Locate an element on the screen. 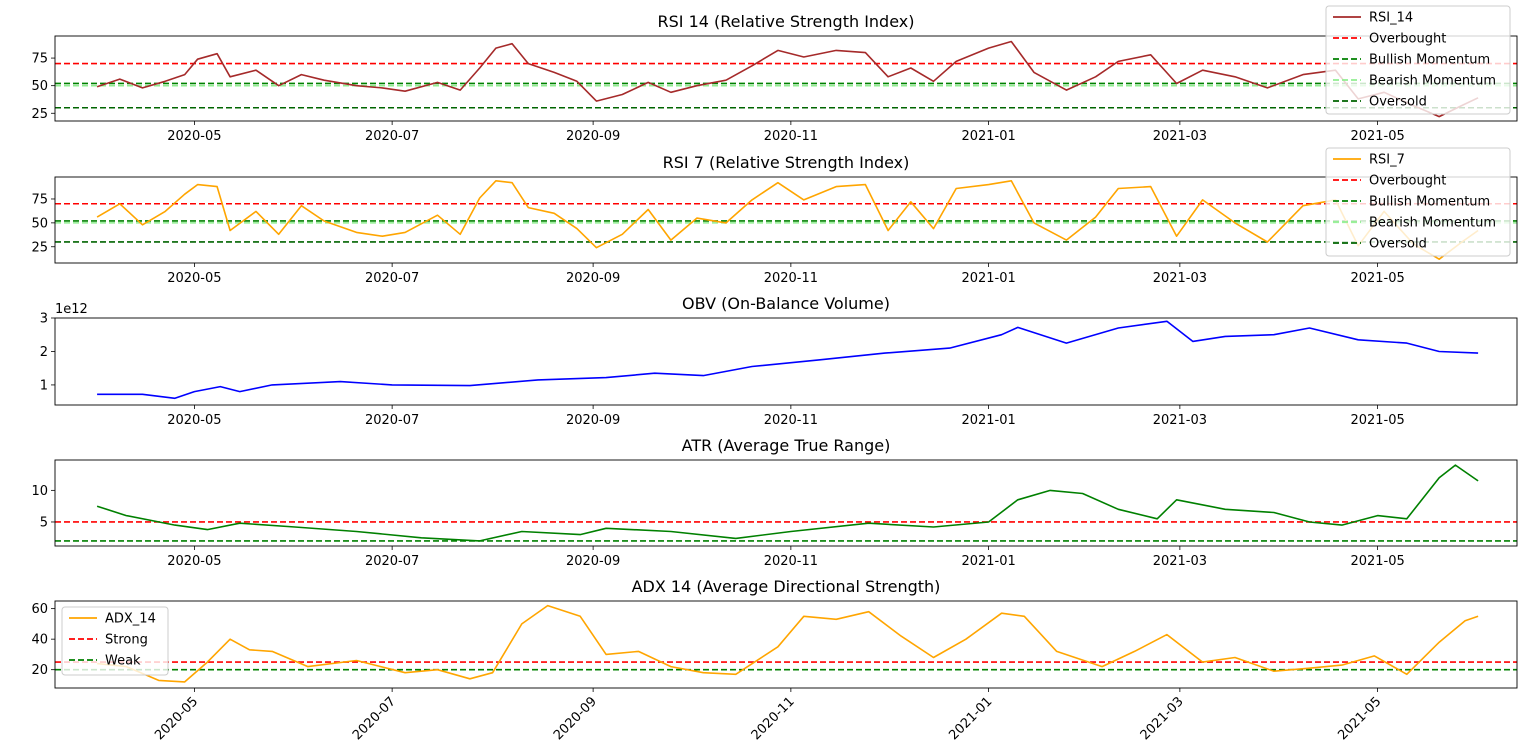 This screenshot has width=1536, height=754. chart-title: OBV (On-Balance Volume) is located at coordinates (786, 303).